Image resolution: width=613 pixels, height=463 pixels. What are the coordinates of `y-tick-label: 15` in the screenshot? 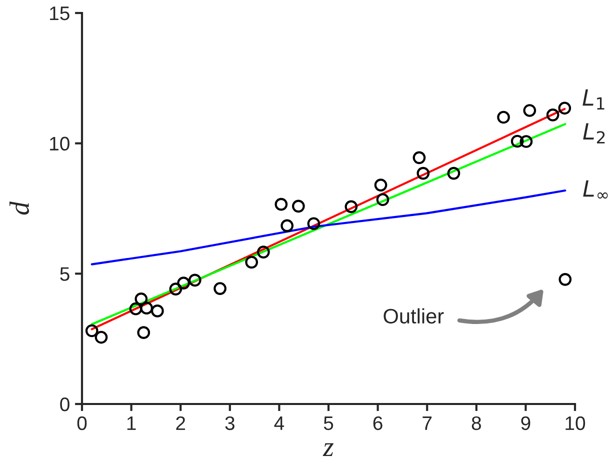 It's located at (60, 13).